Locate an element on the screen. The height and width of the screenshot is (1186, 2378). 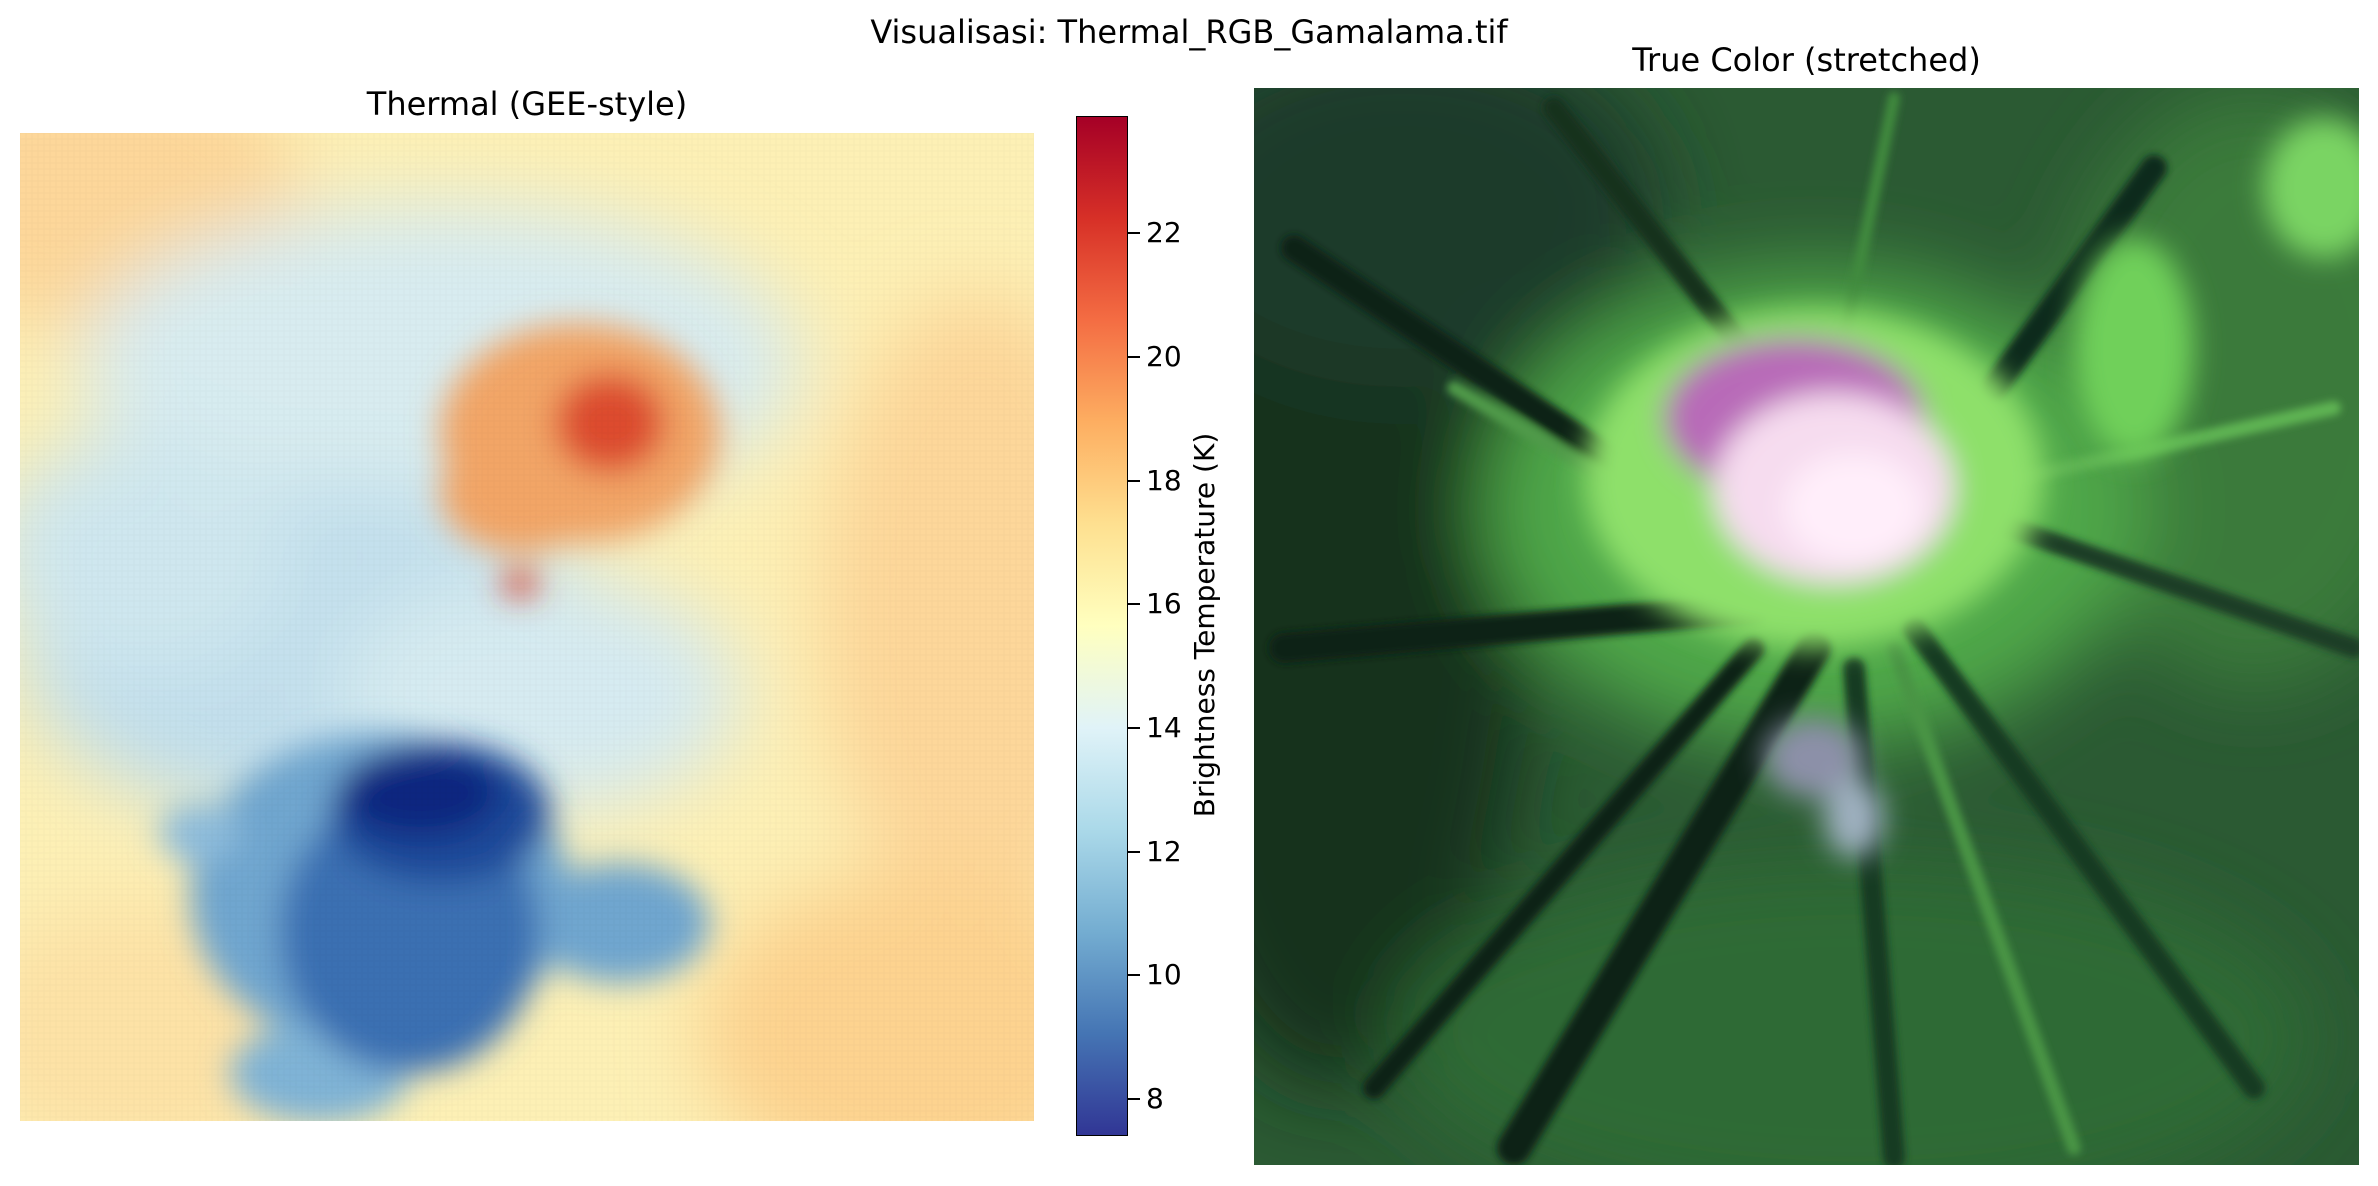
colorbar is located at coordinates (1102, 626).